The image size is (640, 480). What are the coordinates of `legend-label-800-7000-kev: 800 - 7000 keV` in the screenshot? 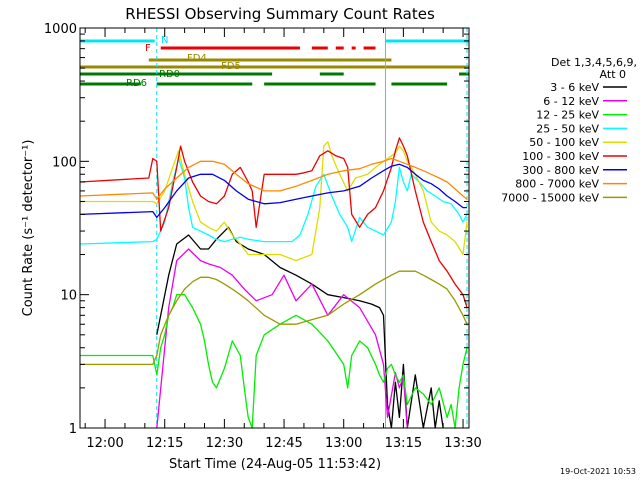 It's located at (557, 184).